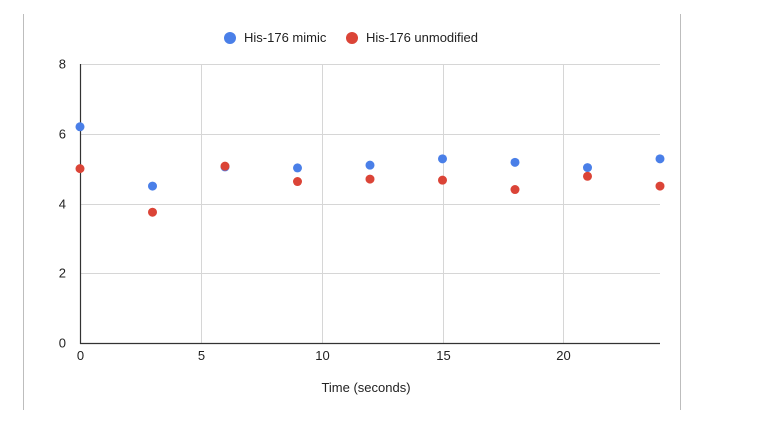 The width and height of the screenshot is (758, 444). Describe the element at coordinates (443, 355) in the screenshot. I see `x-tick-label-15: 15` at that location.